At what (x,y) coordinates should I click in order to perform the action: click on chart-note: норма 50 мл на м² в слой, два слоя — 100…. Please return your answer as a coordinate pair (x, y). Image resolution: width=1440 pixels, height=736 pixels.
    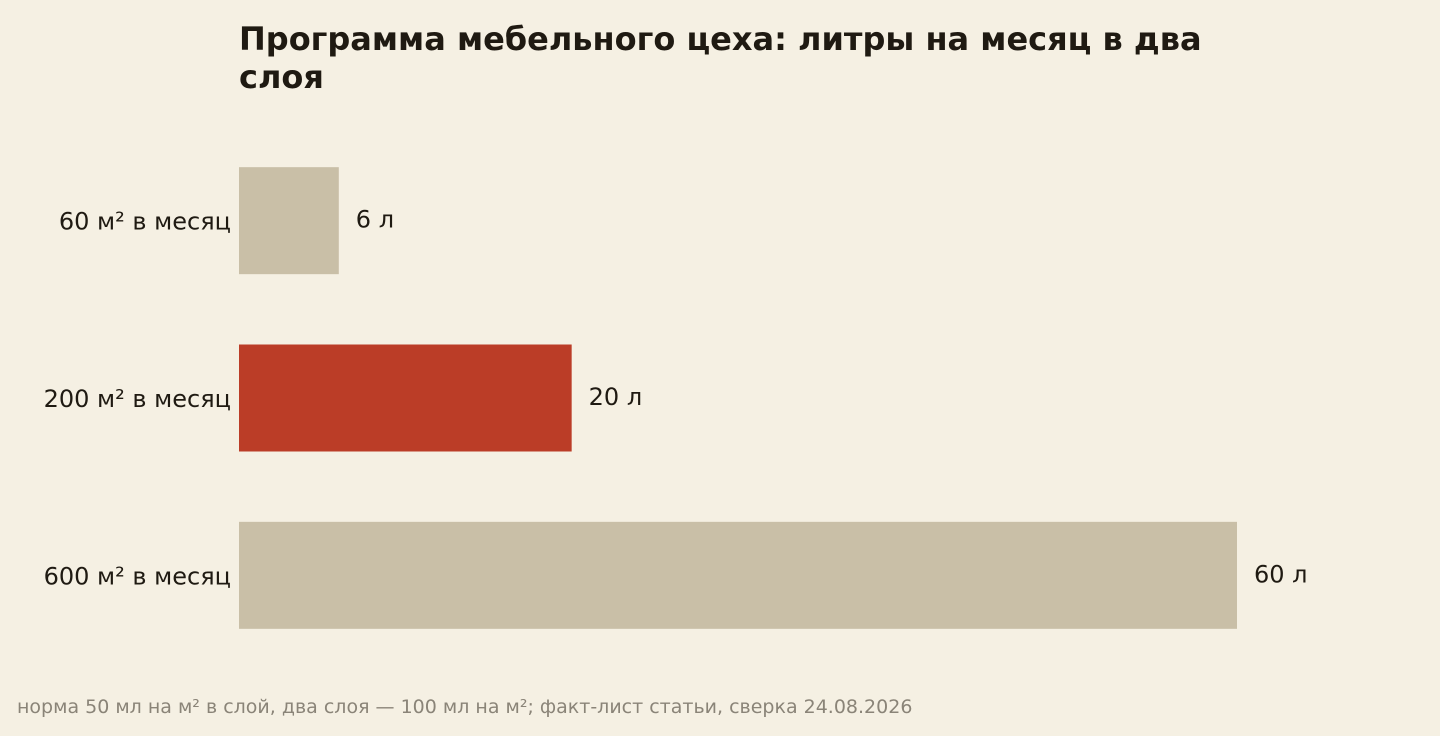
    Looking at the image, I should click on (465, 707).